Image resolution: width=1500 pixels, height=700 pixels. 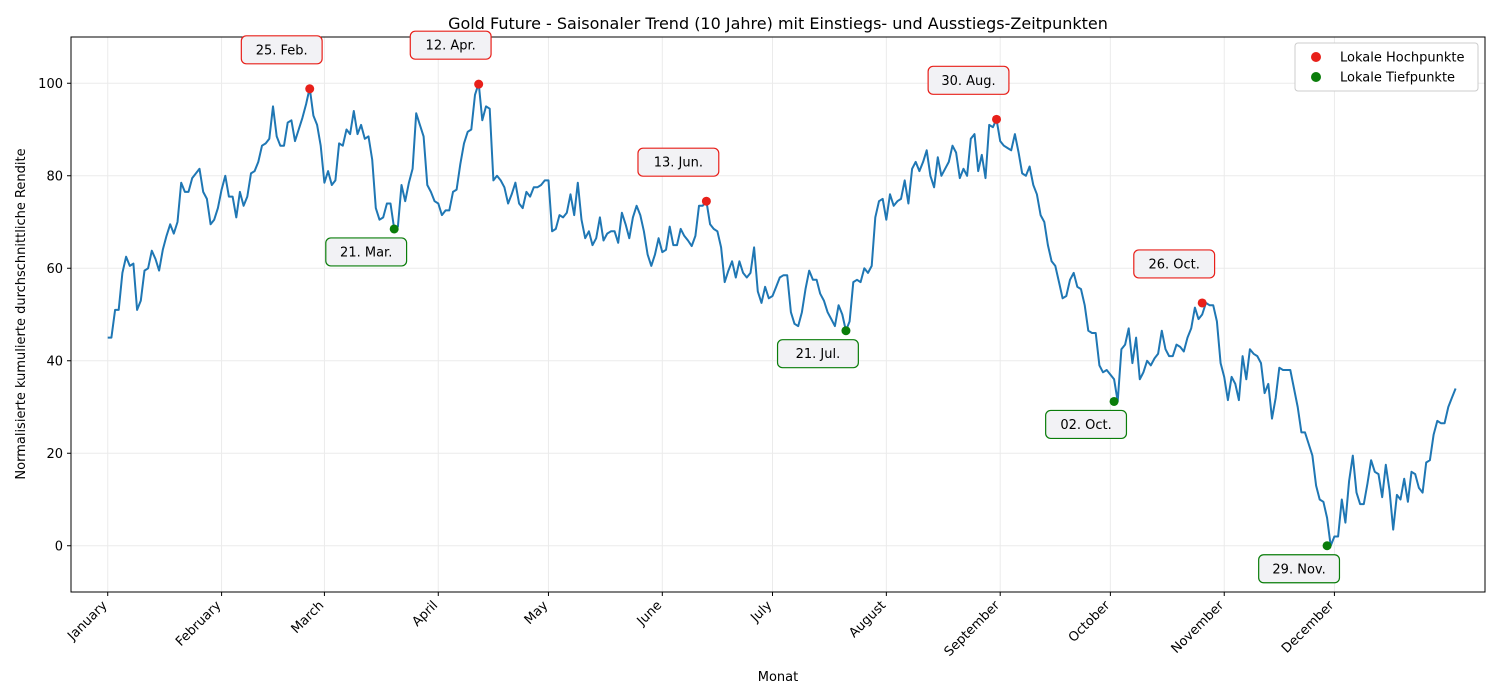 I want to click on y-tick-label: 60, so click(x=54, y=269).